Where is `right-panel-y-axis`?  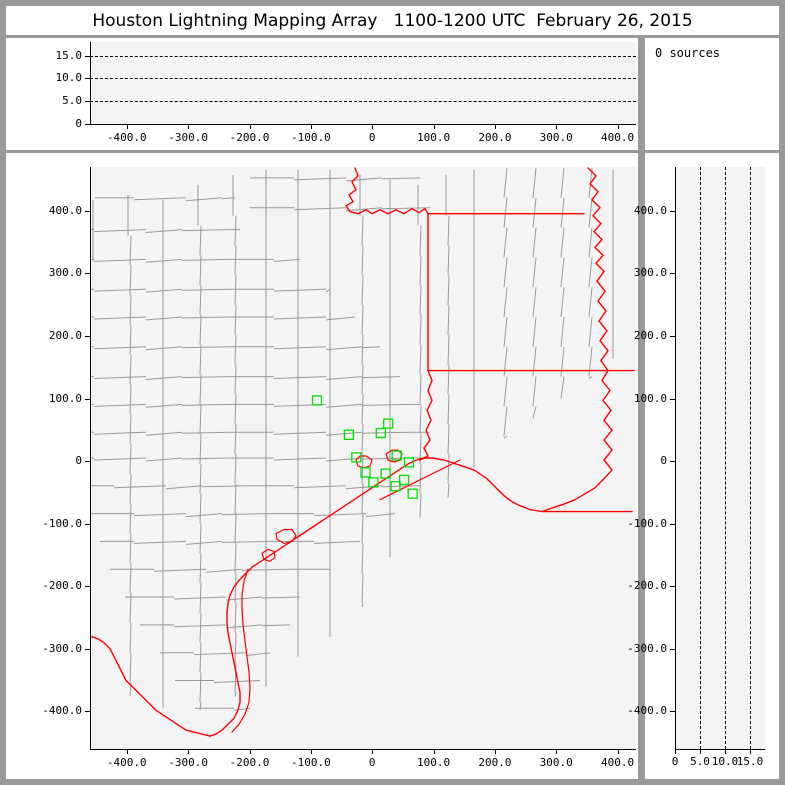 right-panel-y-axis is located at coordinates (675, 458).